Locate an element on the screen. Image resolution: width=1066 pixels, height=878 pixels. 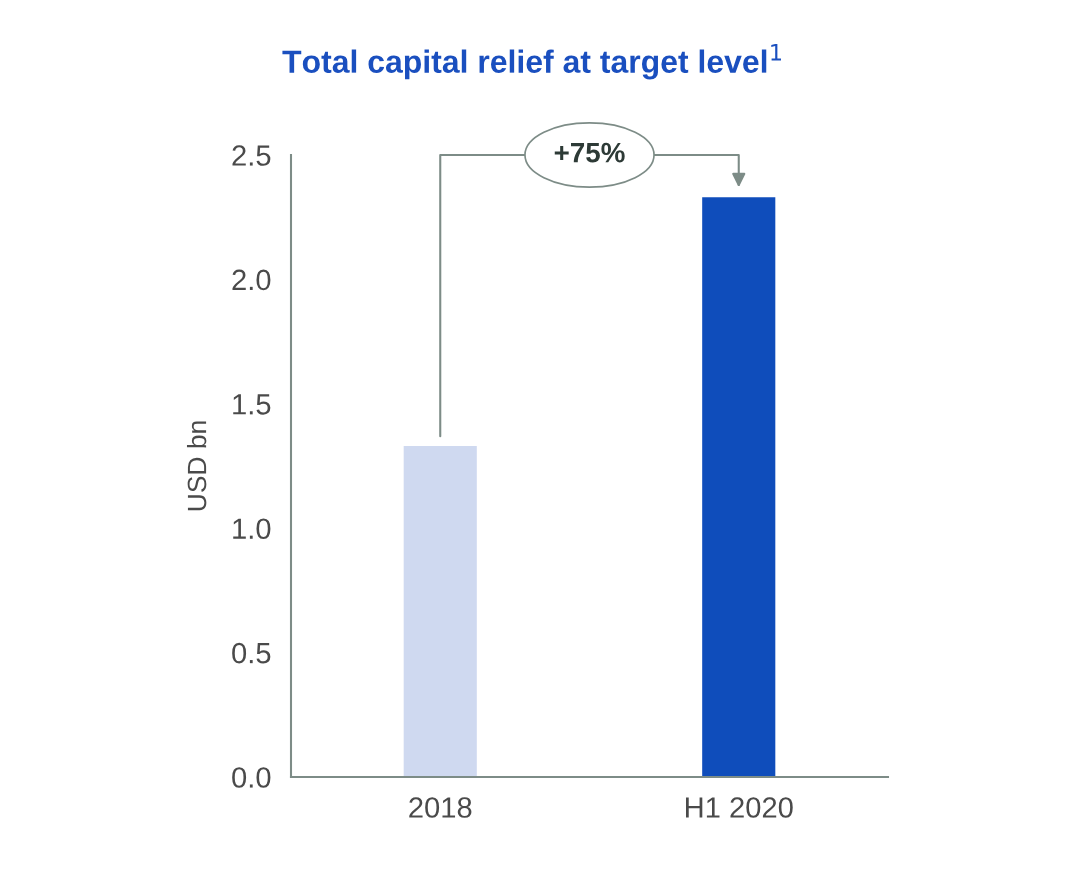
y-axis-title: USD bn is located at coordinates (196, 466).